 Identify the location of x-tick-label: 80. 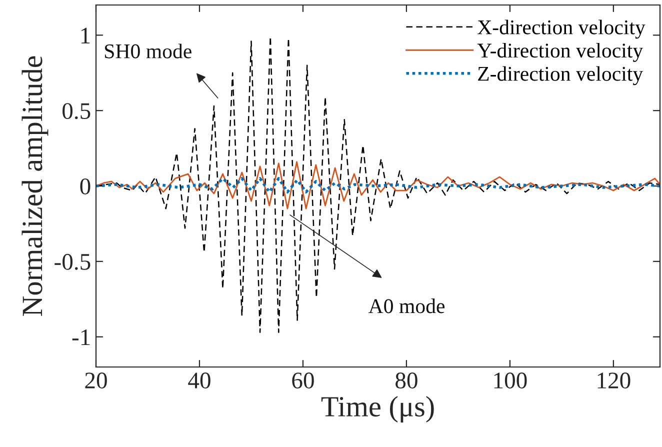
(407, 380).